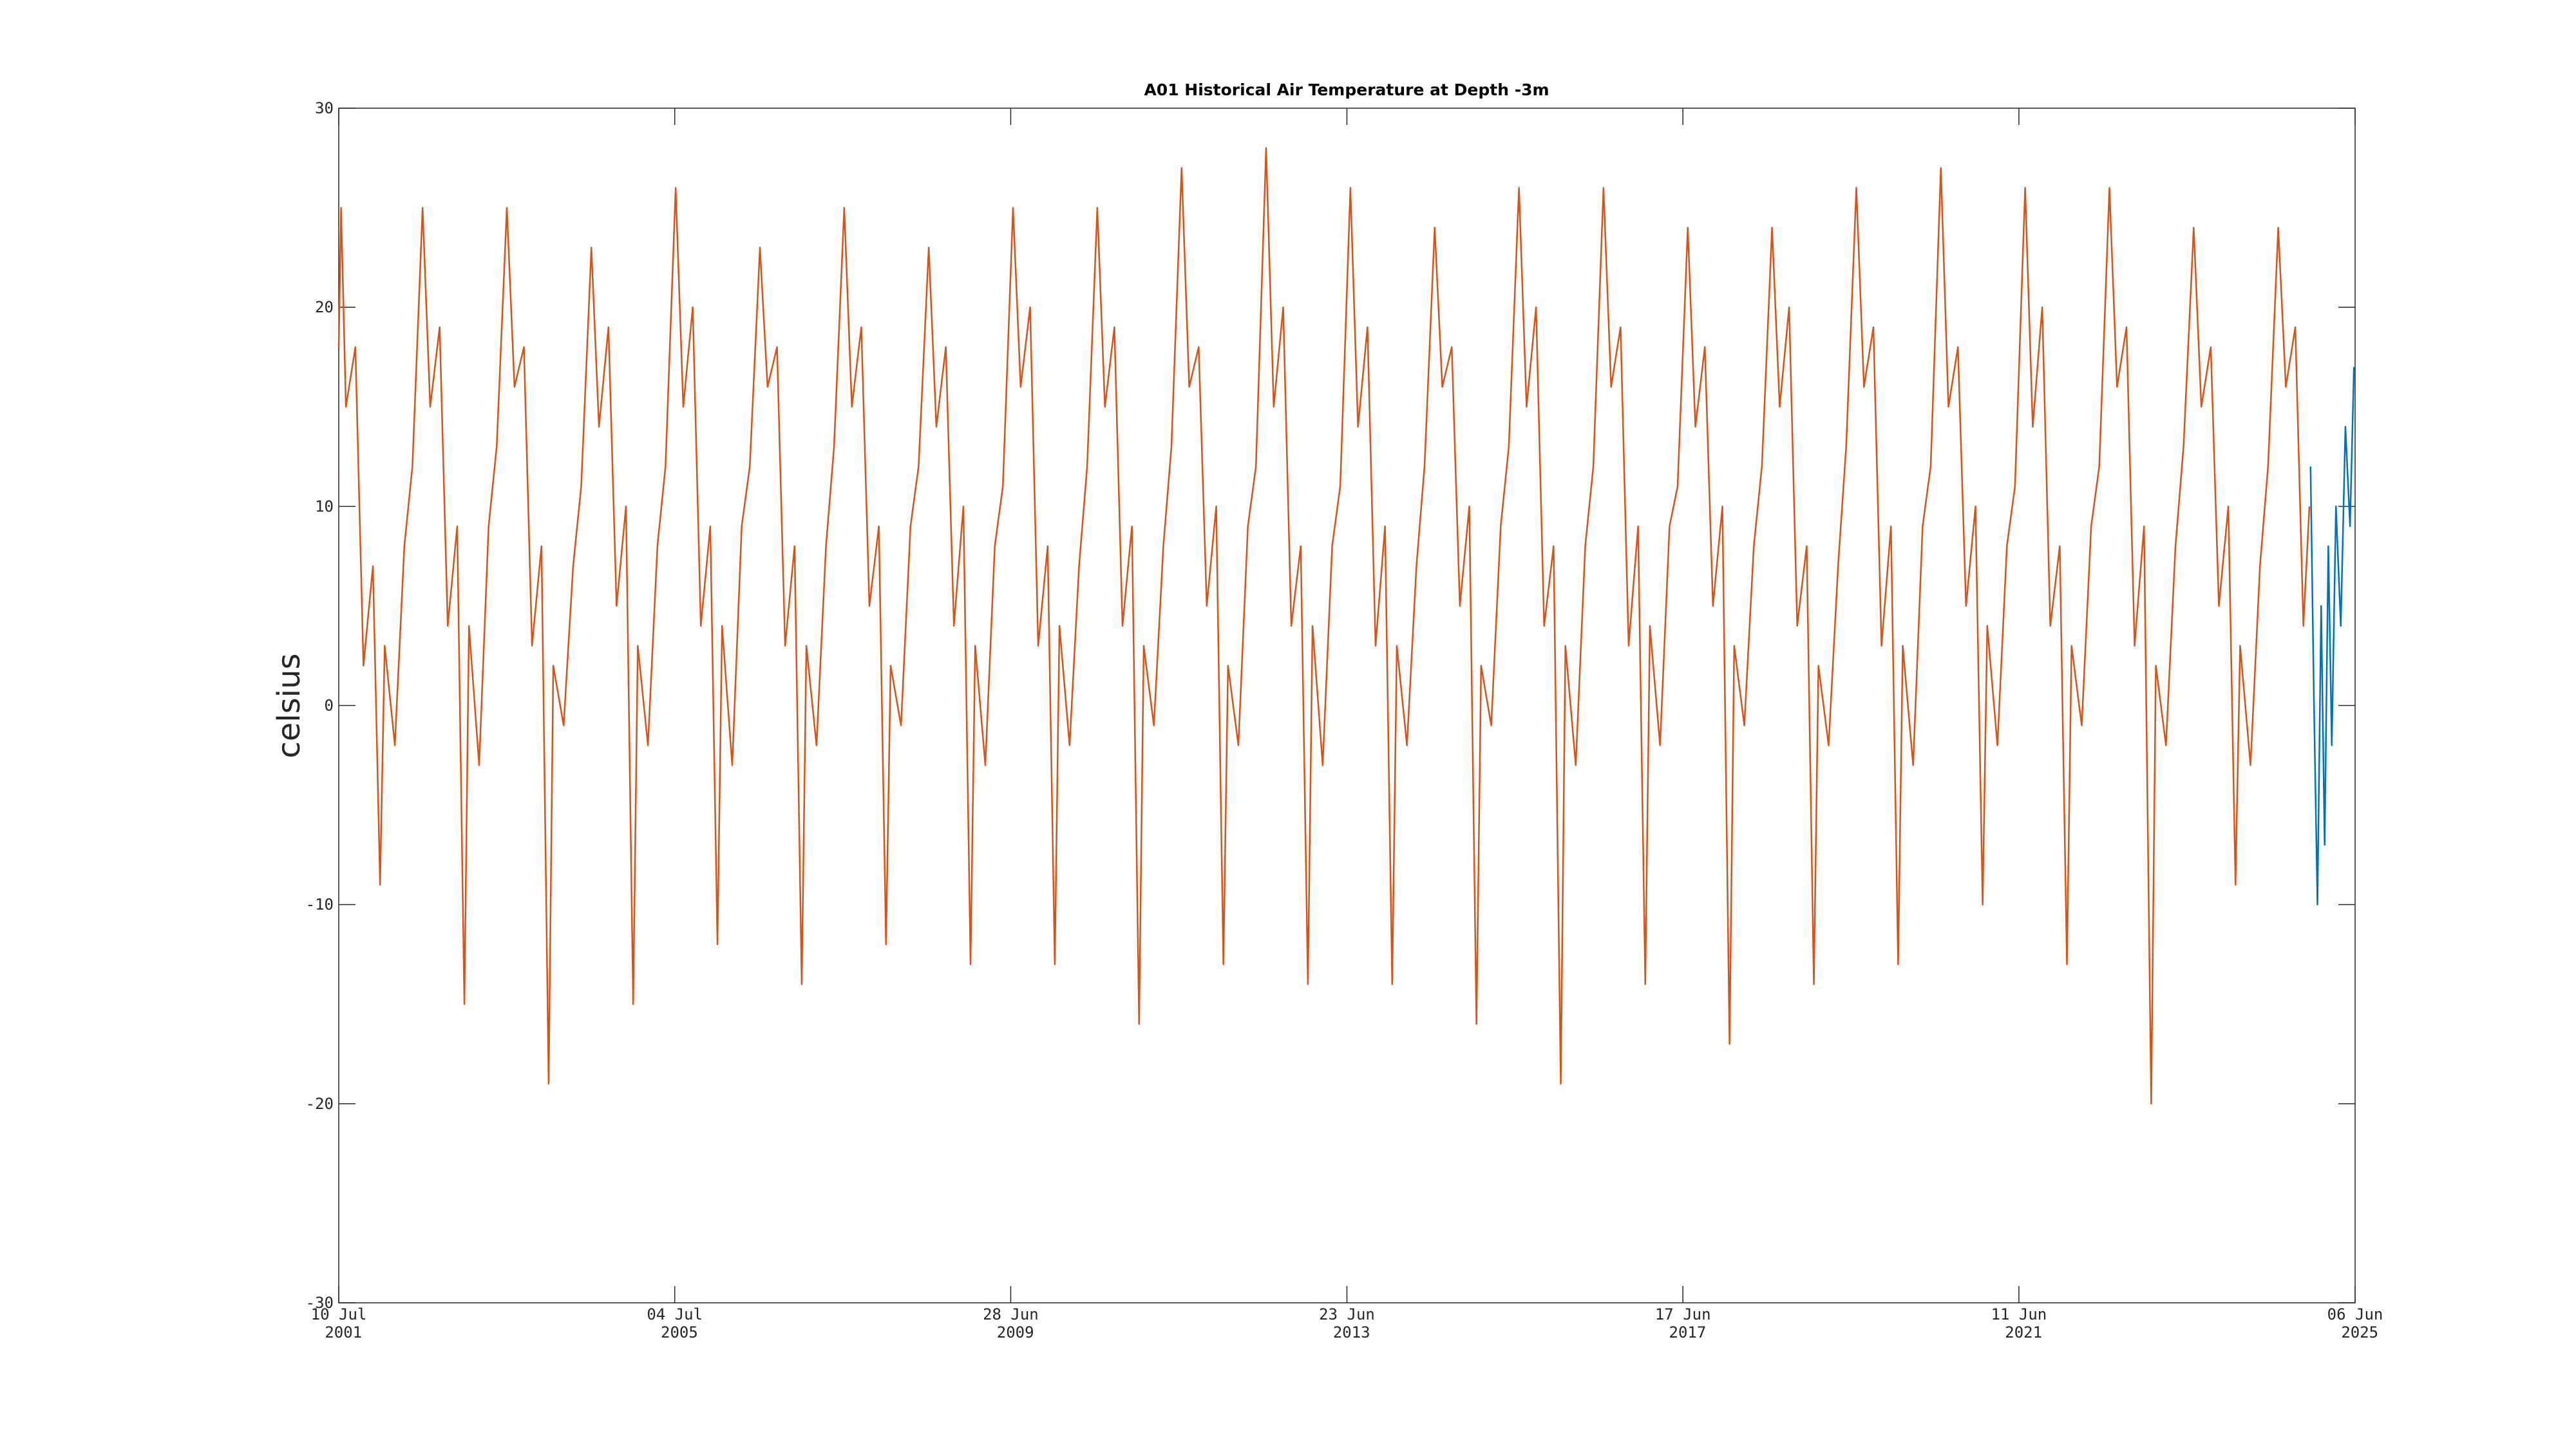  I want to click on x-tick-label: 17 Jun 2017, so click(1683, 1323).